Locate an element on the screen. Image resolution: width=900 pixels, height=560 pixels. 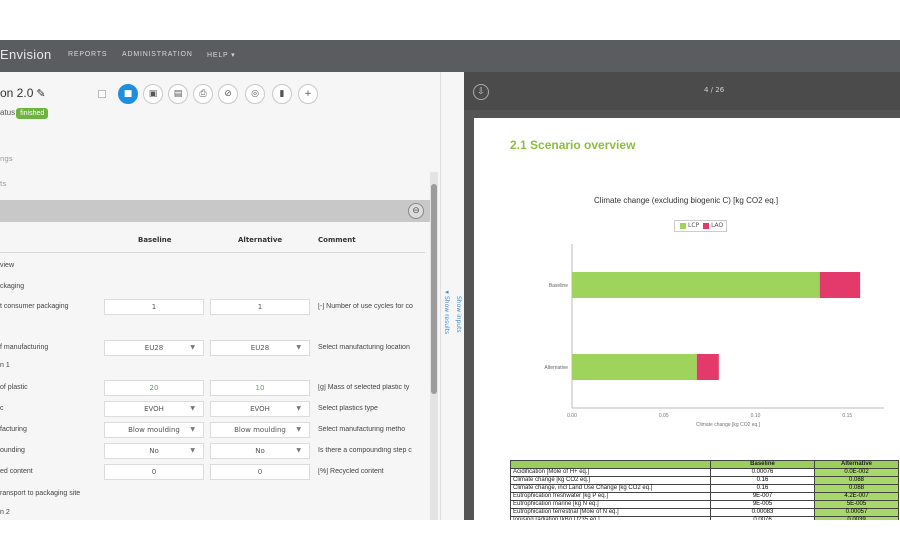
sidebar-item-settings: ngs is located at coordinates (6, 159).